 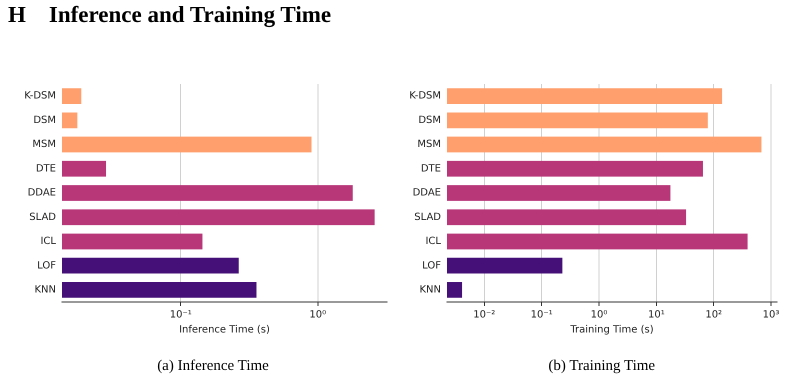 I want to click on x-tick-label: 10², so click(x=713, y=315).